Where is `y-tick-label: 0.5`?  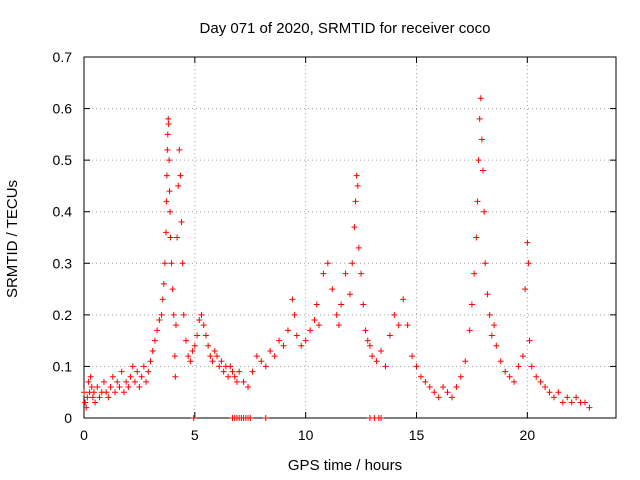 y-tick-label: 0.5 is located at coordinates (63, 160).